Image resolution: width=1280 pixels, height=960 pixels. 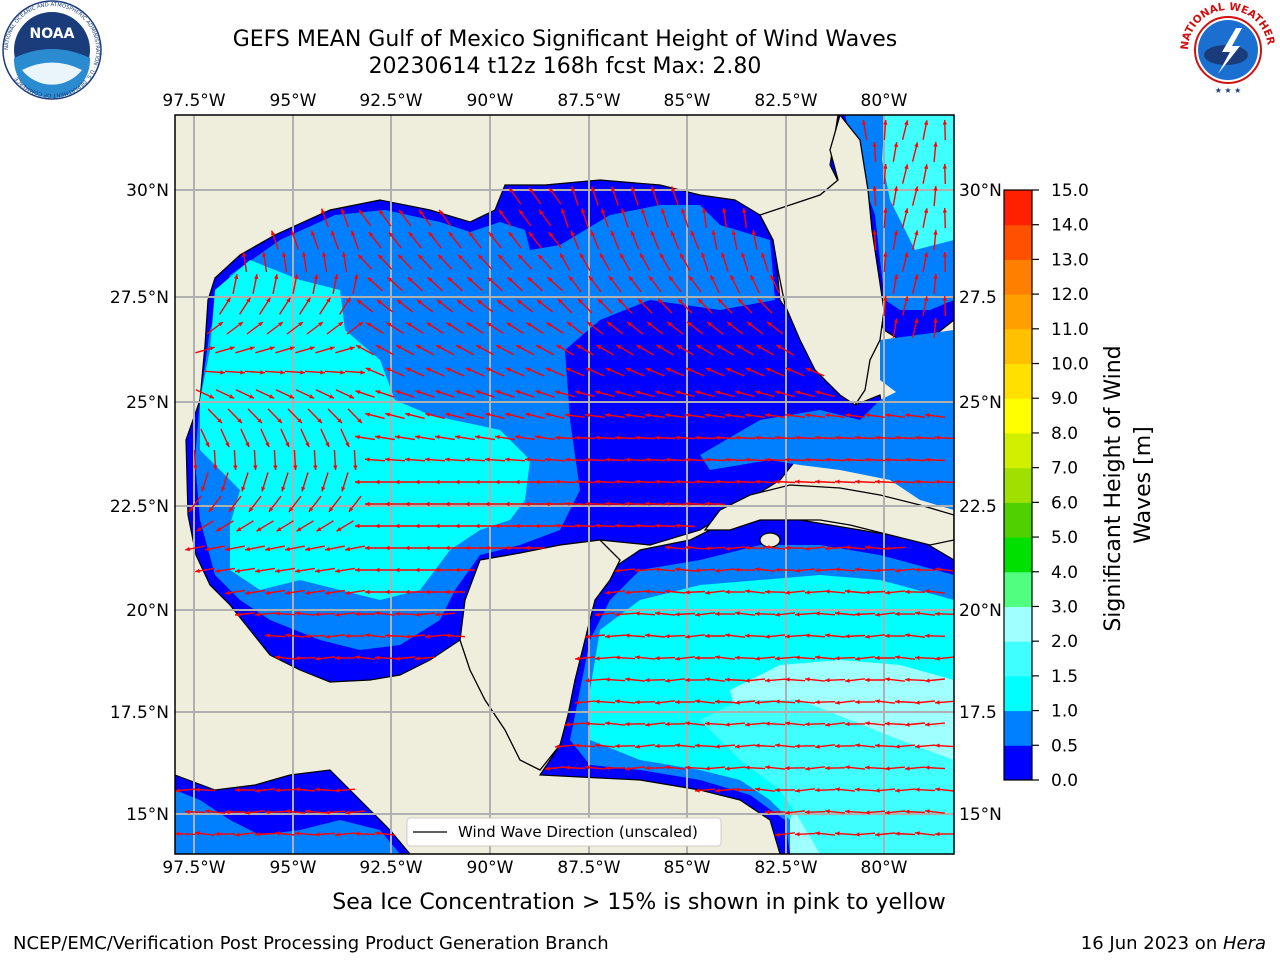 What do you see at coordinates (147, 191) in the screenshot?
I see `lat-tick-left: 30°N` at bounding box center [147, 191].